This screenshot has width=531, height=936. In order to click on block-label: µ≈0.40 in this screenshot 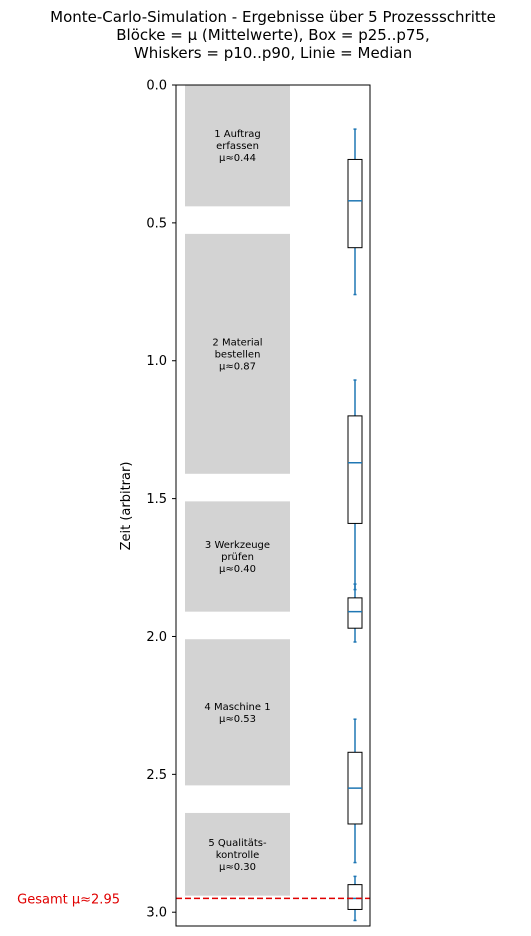, I will do `click(237, 569)`.